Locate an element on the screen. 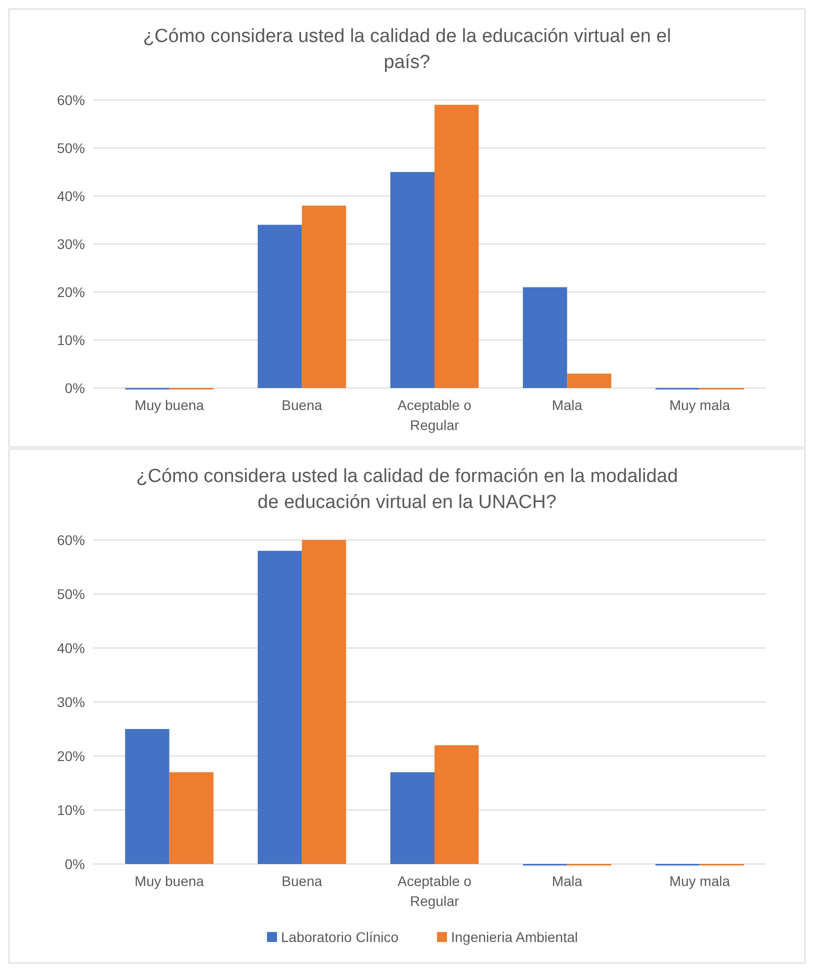  legend-label: Laboratorio Clínico is located at coordinates (340, 937).